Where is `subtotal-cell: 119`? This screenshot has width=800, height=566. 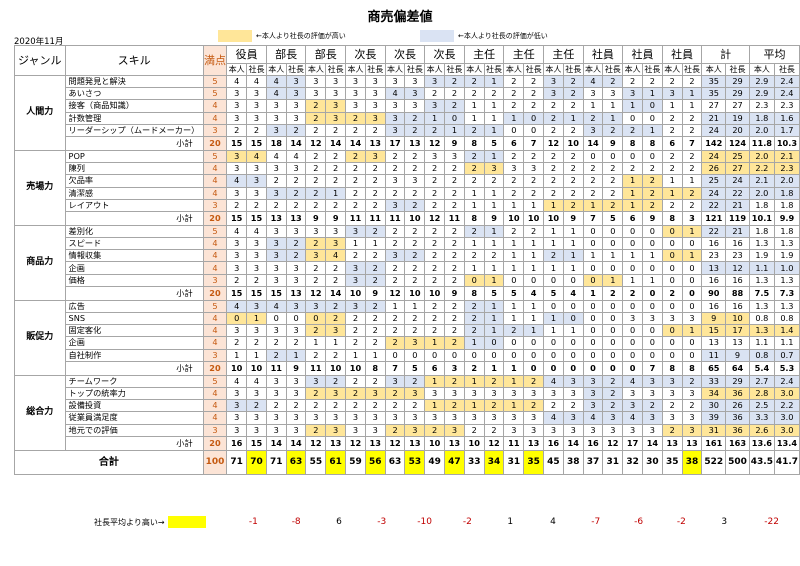 subtotal-cell: 119 is located at coordinates (737, 218).